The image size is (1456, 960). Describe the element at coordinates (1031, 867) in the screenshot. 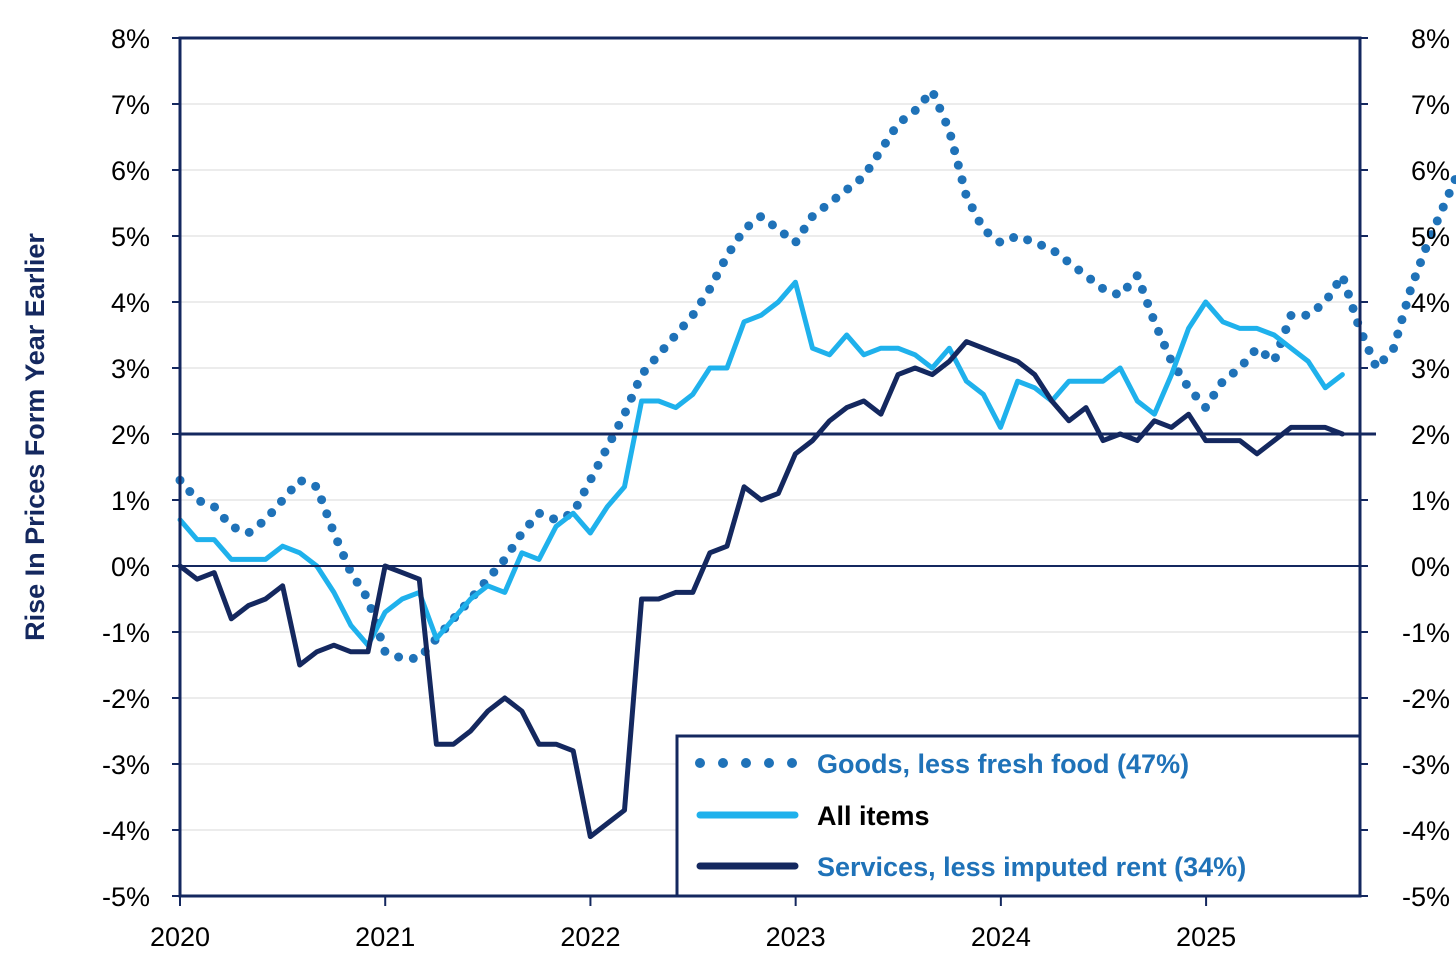

I see `legend-label-services: Services, less imputed rent (34%)` at that location.